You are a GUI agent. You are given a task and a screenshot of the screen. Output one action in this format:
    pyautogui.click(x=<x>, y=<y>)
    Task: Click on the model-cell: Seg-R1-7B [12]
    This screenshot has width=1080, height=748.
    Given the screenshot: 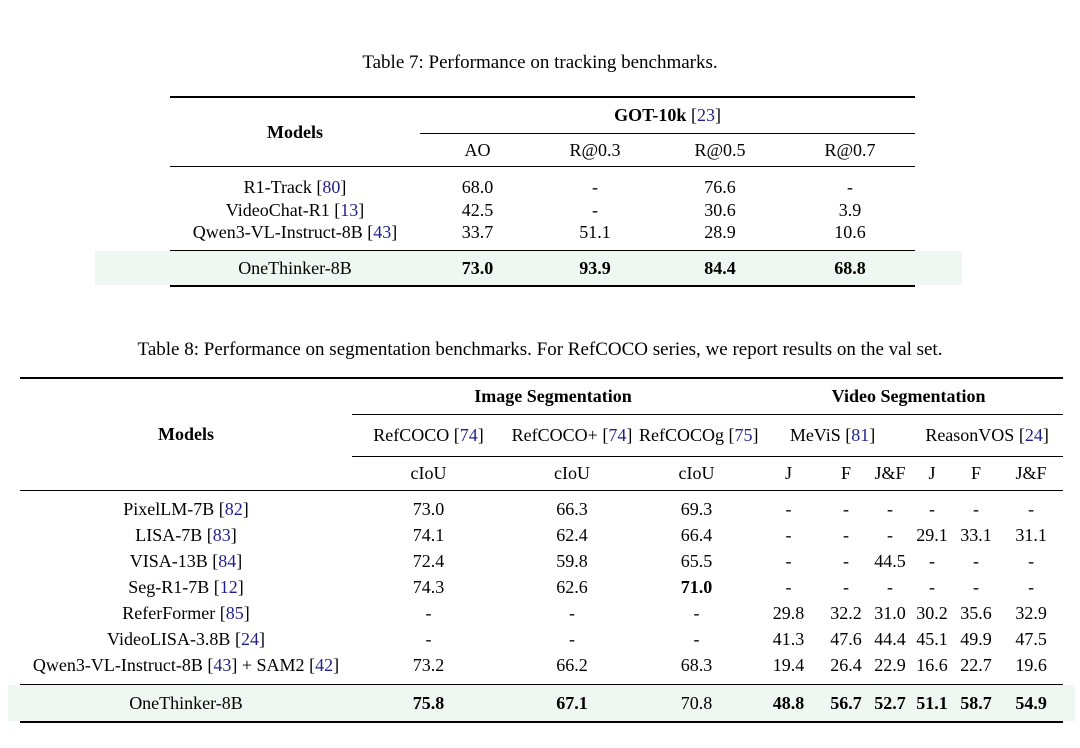 What is the action you would take?
    pyautogui.click(x=186, y=587)
    